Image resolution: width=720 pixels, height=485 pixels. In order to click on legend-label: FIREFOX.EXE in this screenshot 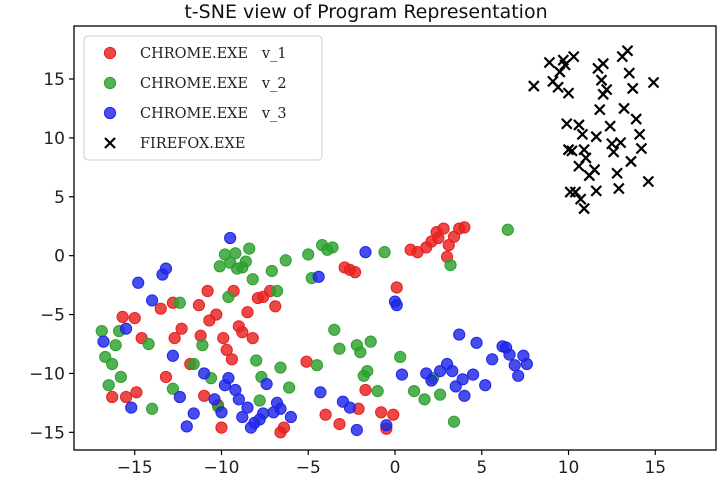, I will do `click(192, 144)`.